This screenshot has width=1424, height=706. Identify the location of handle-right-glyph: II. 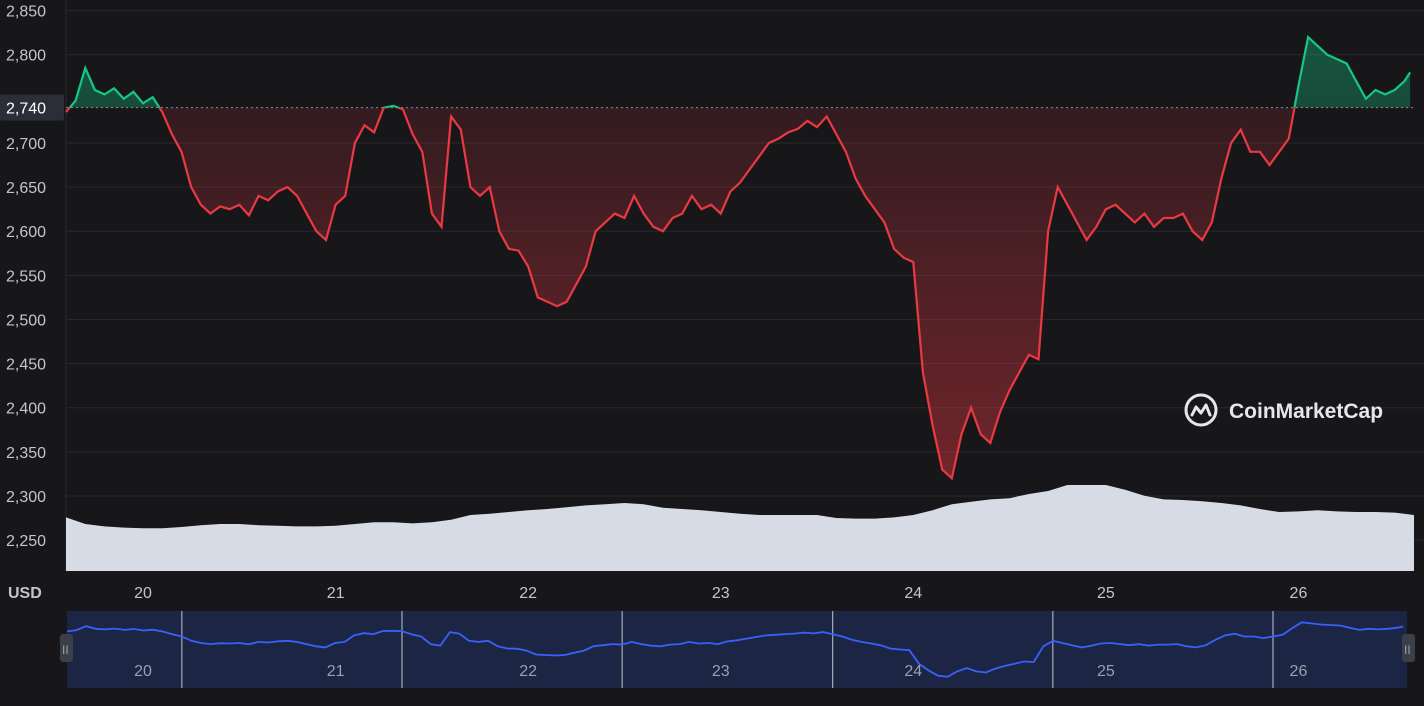
(1407, 650).